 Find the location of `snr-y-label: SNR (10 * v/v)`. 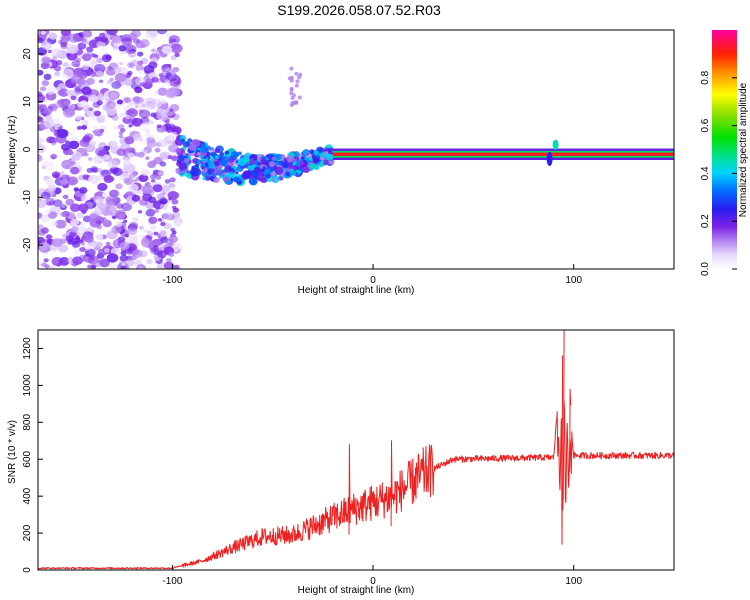

snr-y-label: SNR (10 * v/v) is located at coordinates (12, 452).